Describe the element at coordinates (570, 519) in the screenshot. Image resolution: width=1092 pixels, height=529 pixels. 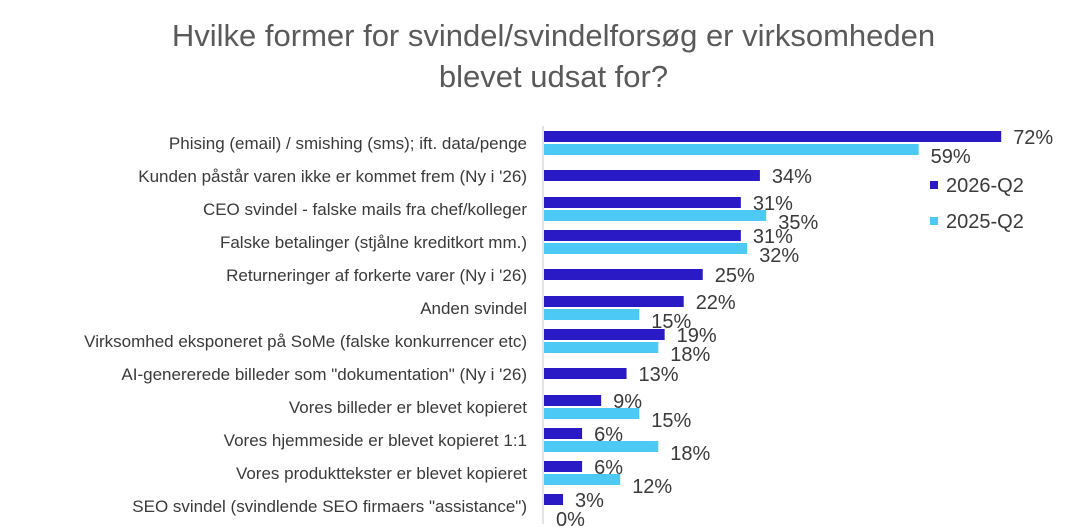
I see `data-label-2025: 0%` at that location.